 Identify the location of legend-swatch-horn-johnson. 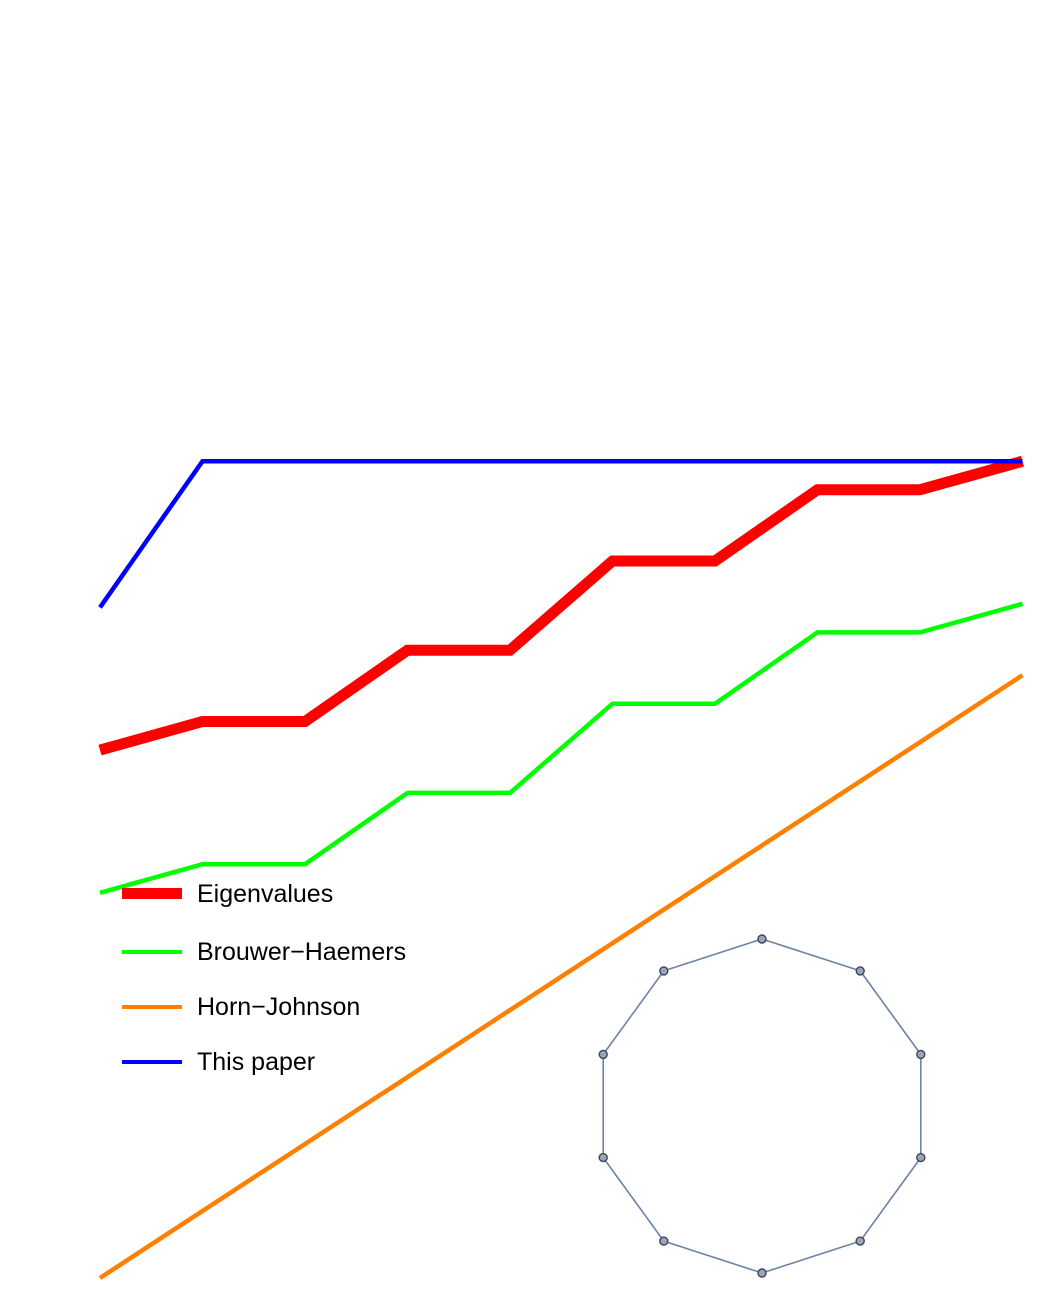
(152, 1007).